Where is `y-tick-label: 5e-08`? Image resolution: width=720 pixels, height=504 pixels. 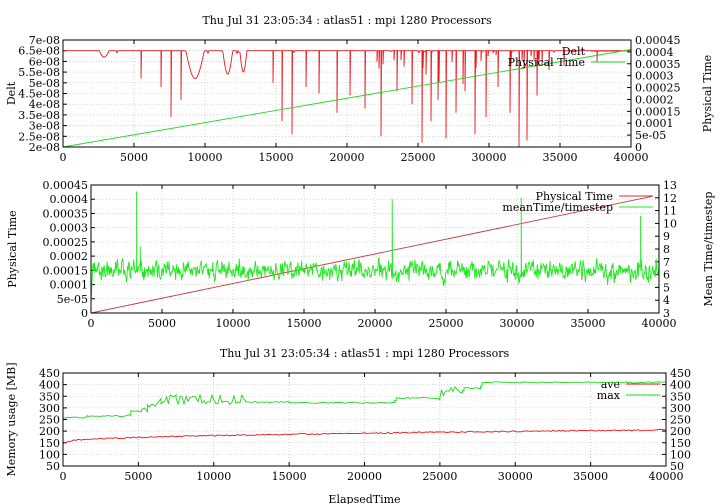 y-tick-label: 5e-08 is located at coordinates (44, 83).